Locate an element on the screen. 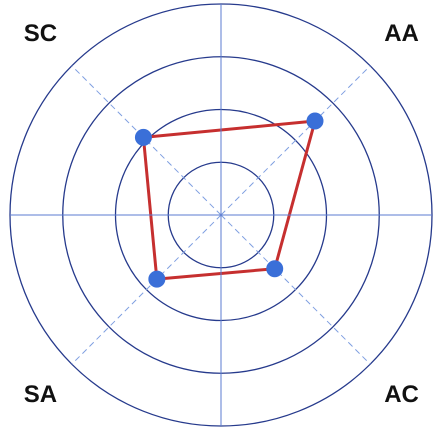 The image size is (433, 439). spoke-label: AA is located at coordinates (401, 34).